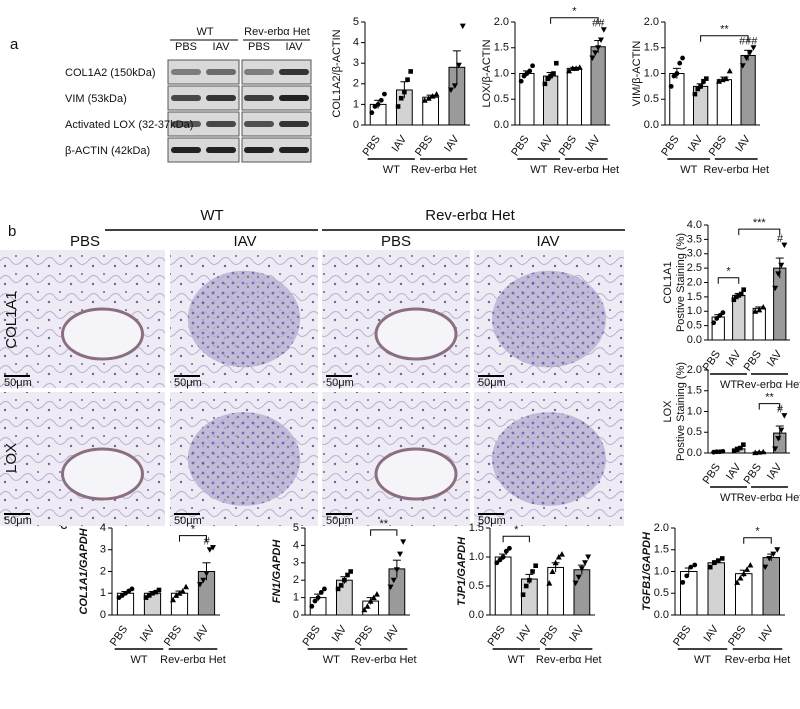  What do you see at coordinates (462, 571) in the screenshot?
I see `y-axis-label: TJP1/GAPDH` at bounding box center [462, 571].